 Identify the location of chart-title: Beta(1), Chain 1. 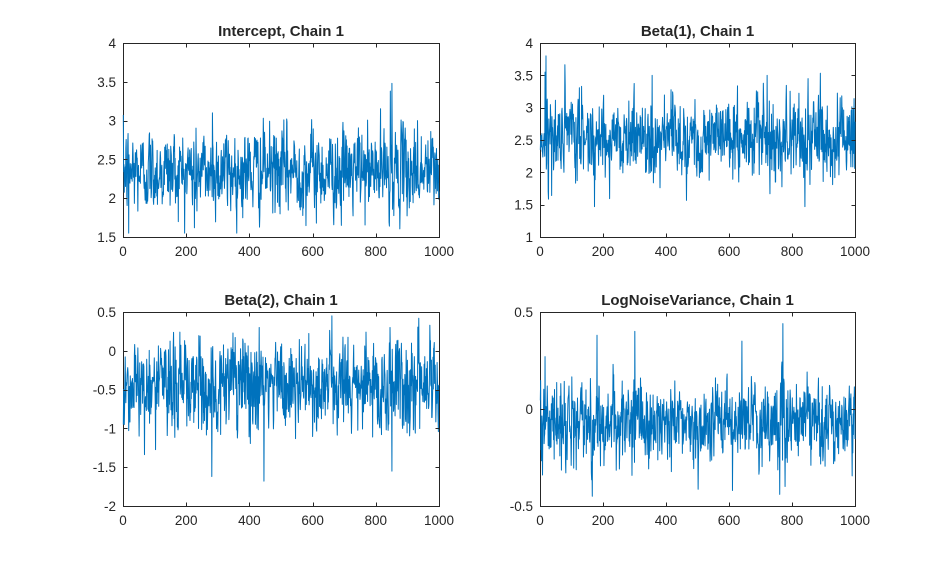
(697, 31).